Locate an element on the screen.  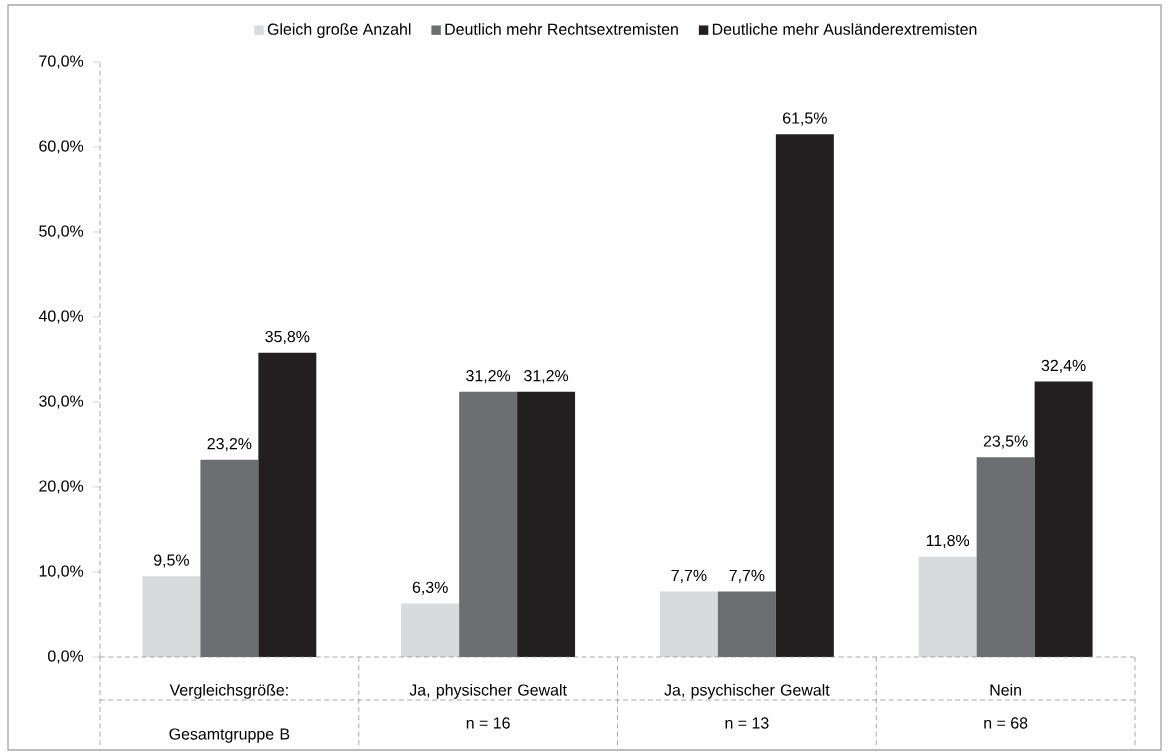
y-tick-label: 0,0% is located at coordinates (66, 657).